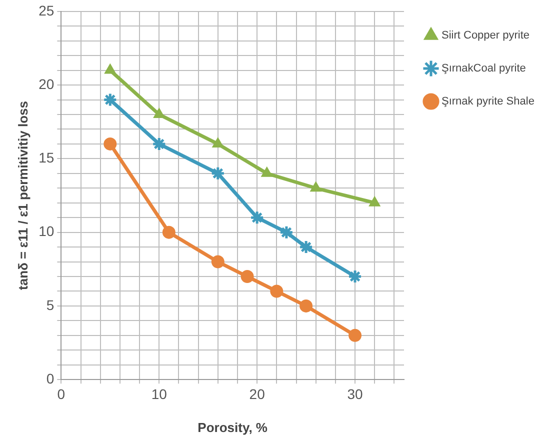 The height and width of the screenshot is (446, 540). Describe the element at coordinates (46, 231) in the screenshot. I see `y-tick-label: 10` at that location.